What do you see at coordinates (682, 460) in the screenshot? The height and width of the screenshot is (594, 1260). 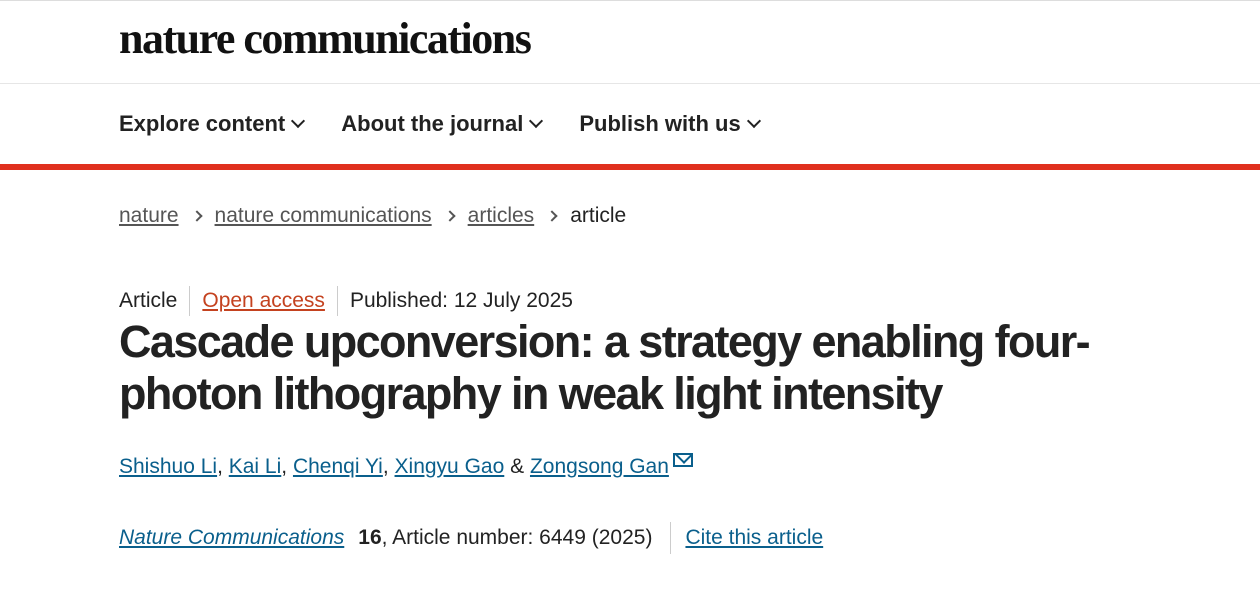 I see `mail-icon` at bounding box center [682, 460].